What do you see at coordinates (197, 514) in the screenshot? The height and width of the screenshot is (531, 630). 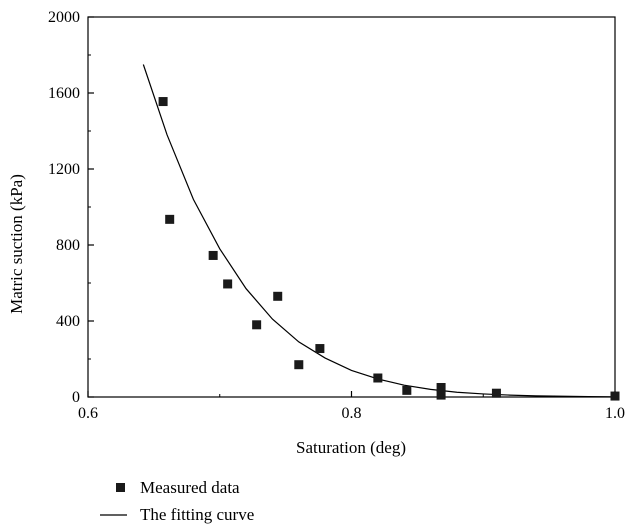 I see `legend-label-fitting: The fitting curve` at bounding box center [197, 514].